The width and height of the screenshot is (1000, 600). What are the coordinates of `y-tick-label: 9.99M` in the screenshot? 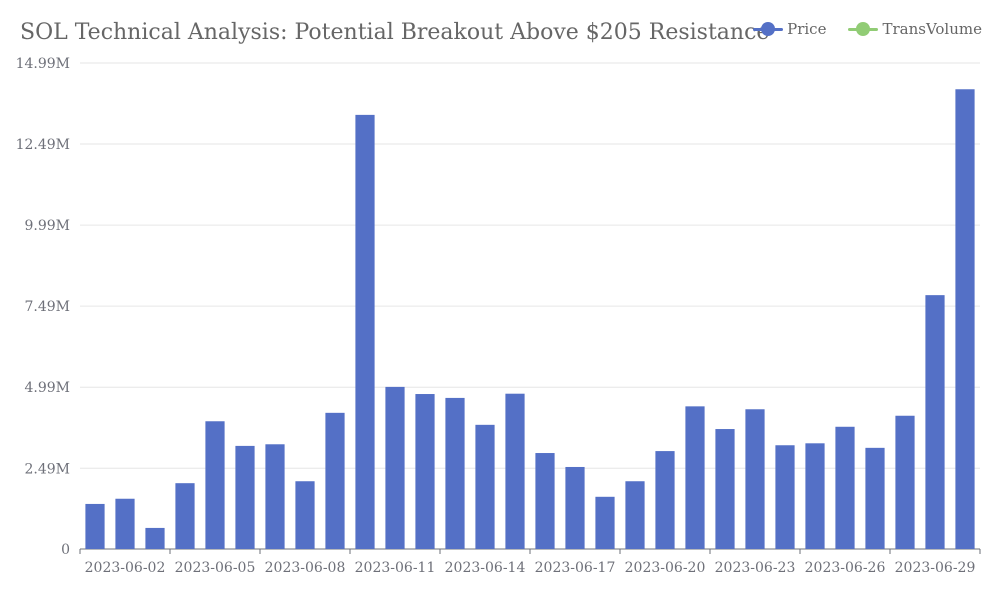 It's located at (47, 226).